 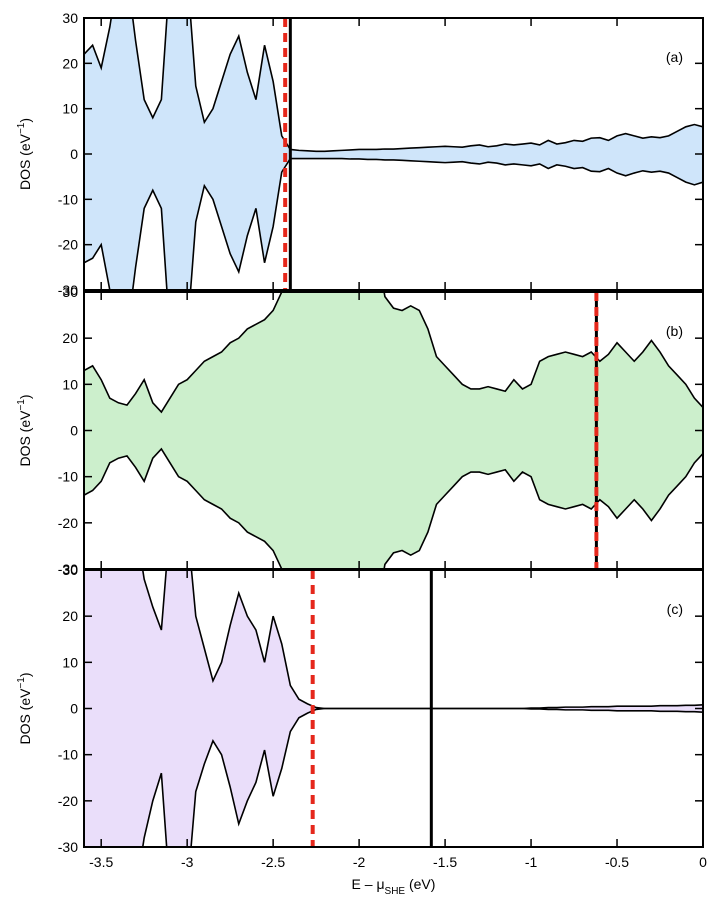 I want to click on x-tick-label: -3.5, so click(x=101, y=862).